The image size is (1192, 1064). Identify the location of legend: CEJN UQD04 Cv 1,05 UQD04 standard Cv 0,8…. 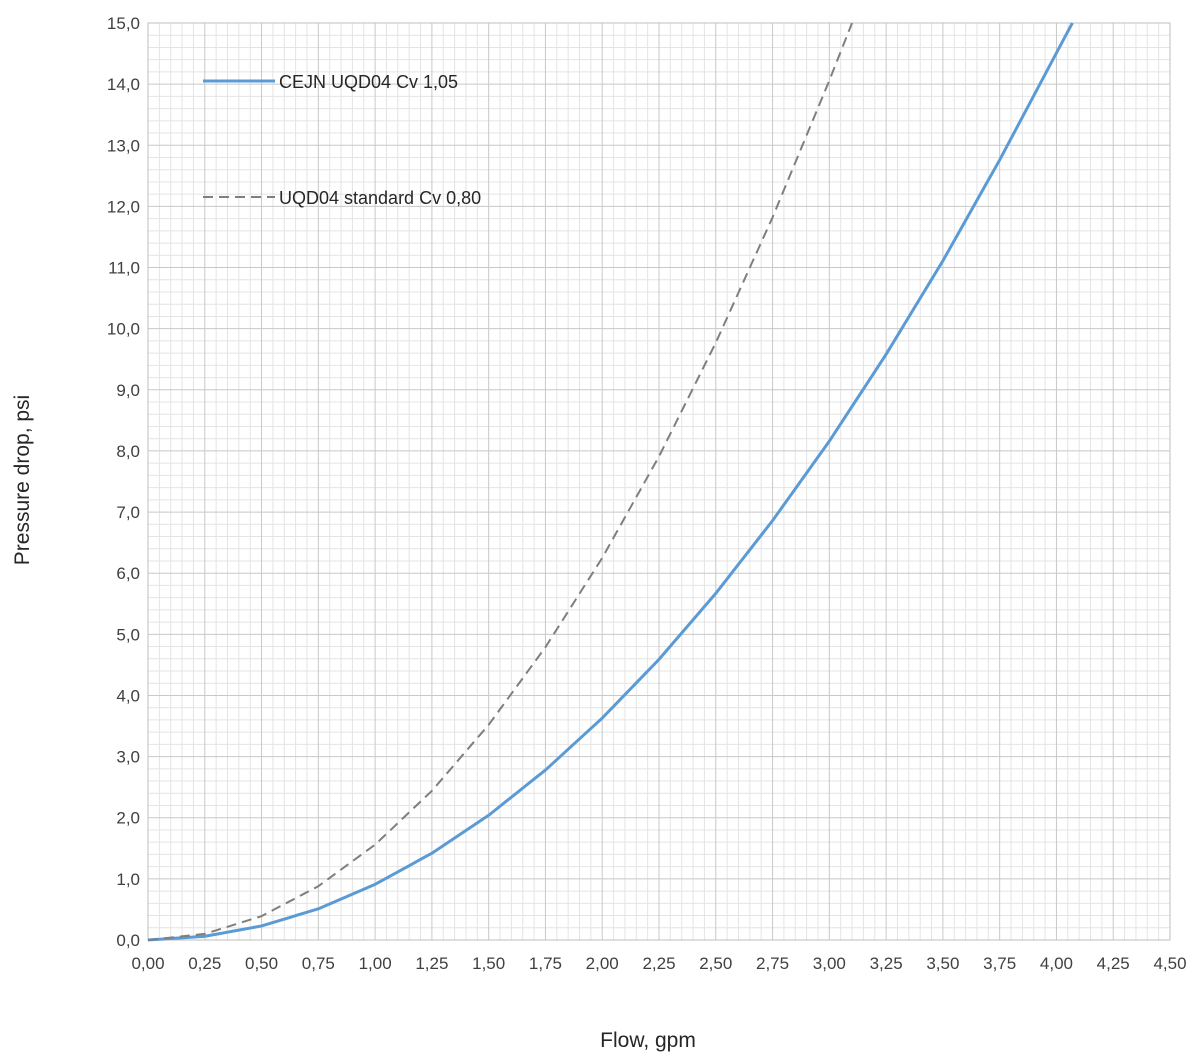
(342, 140).